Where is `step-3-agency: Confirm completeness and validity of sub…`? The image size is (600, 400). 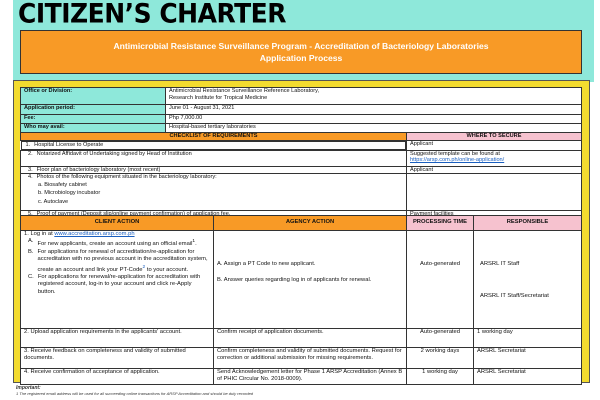 step-3-agency: Confirm completeness and validity of sub… is located at coordinates (310, 358).